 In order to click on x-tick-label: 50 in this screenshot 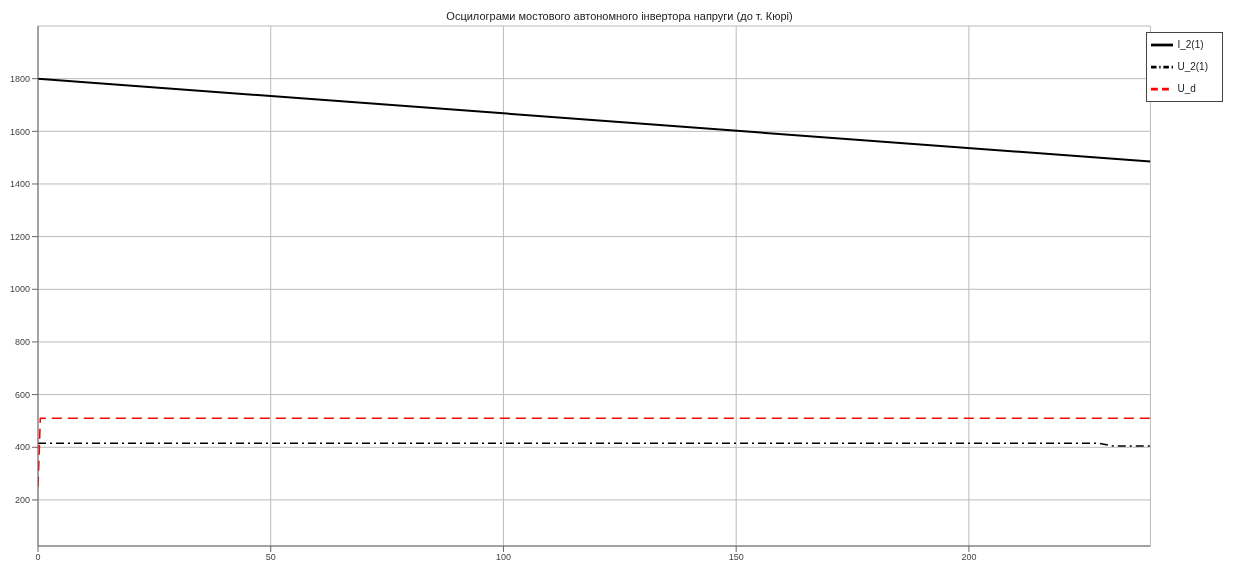, I will do `click(270, 557)`.